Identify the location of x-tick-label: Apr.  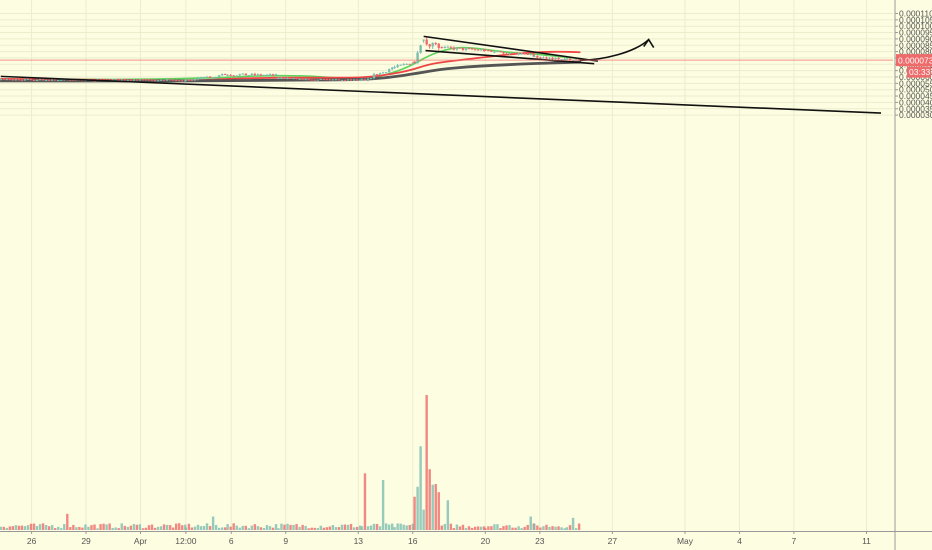
(140, 541).